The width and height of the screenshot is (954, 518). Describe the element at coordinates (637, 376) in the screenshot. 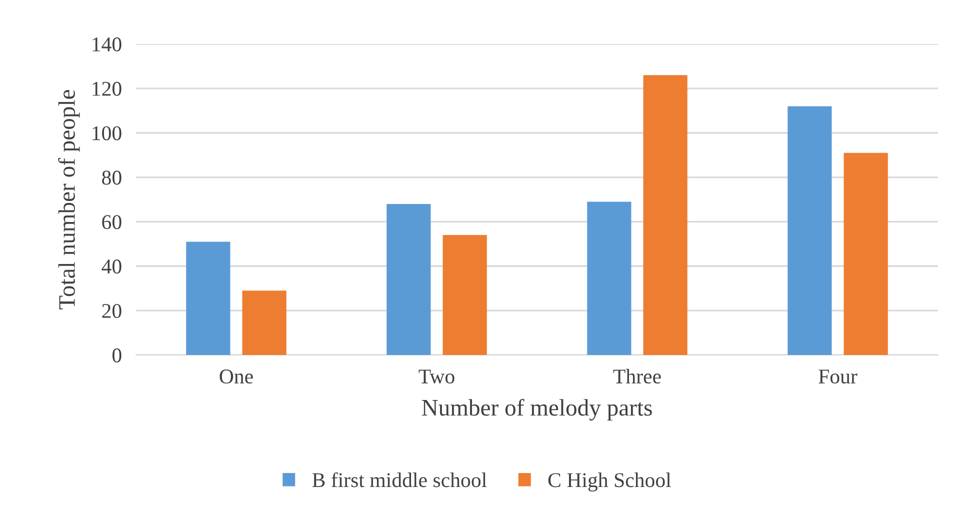

I see `x-tick-label: Three` at that location.